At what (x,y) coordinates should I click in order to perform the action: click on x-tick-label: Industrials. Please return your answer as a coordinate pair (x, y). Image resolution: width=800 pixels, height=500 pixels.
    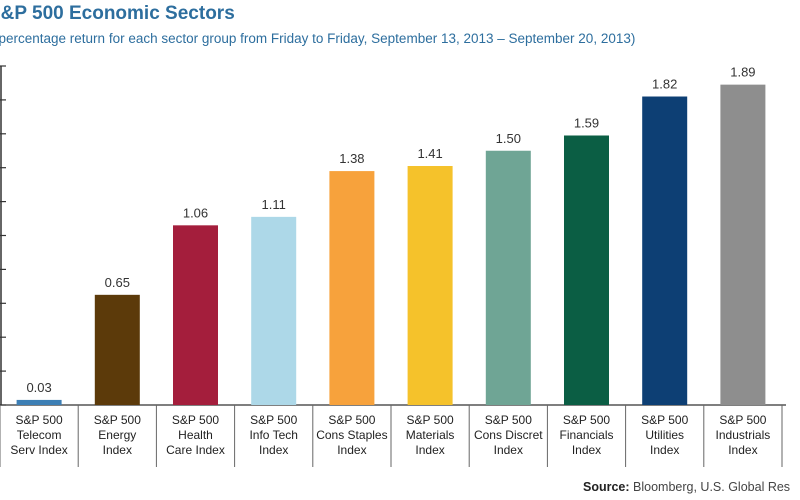
    Looking at the image, I should click on (743, 435).